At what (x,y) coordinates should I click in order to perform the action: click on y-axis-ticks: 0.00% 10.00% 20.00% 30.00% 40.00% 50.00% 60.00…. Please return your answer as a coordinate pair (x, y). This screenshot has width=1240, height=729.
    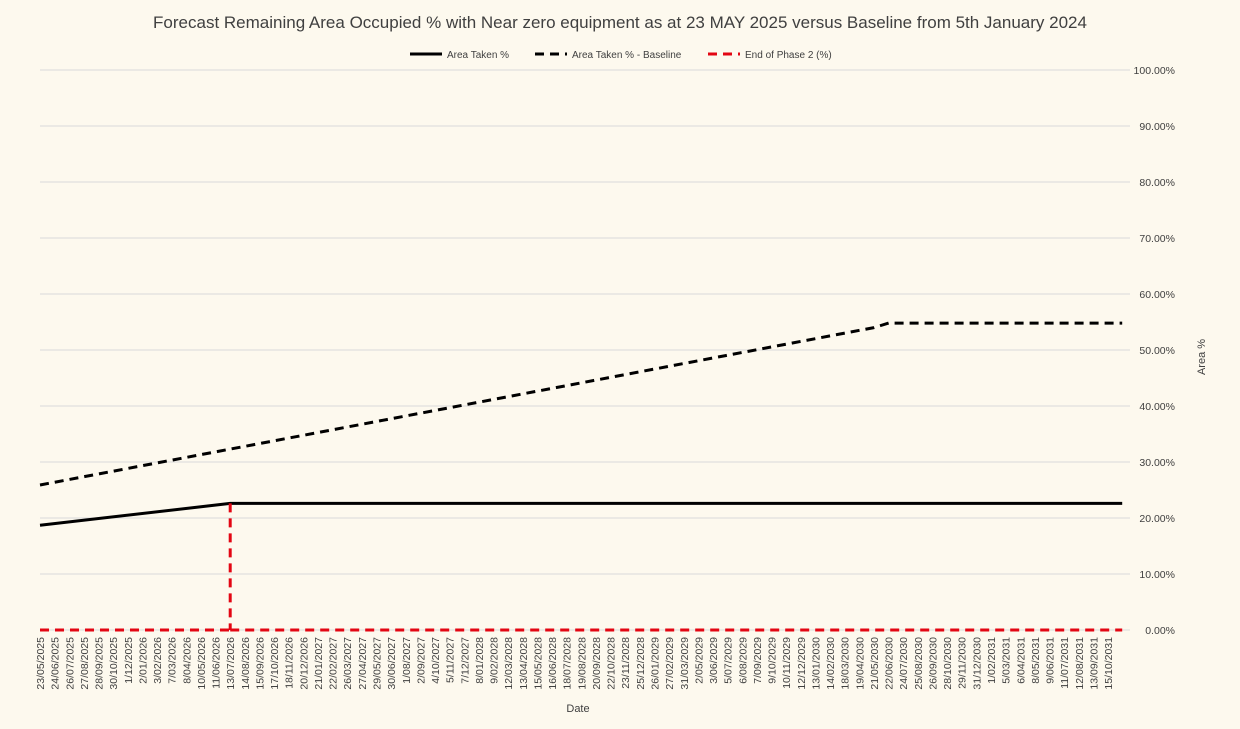
    Looking at the image, I should click on (1154, 351).